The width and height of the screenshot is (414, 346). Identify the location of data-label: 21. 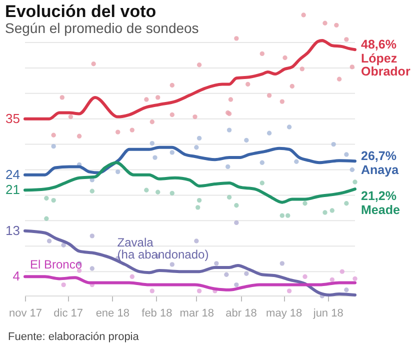
(13, 190).